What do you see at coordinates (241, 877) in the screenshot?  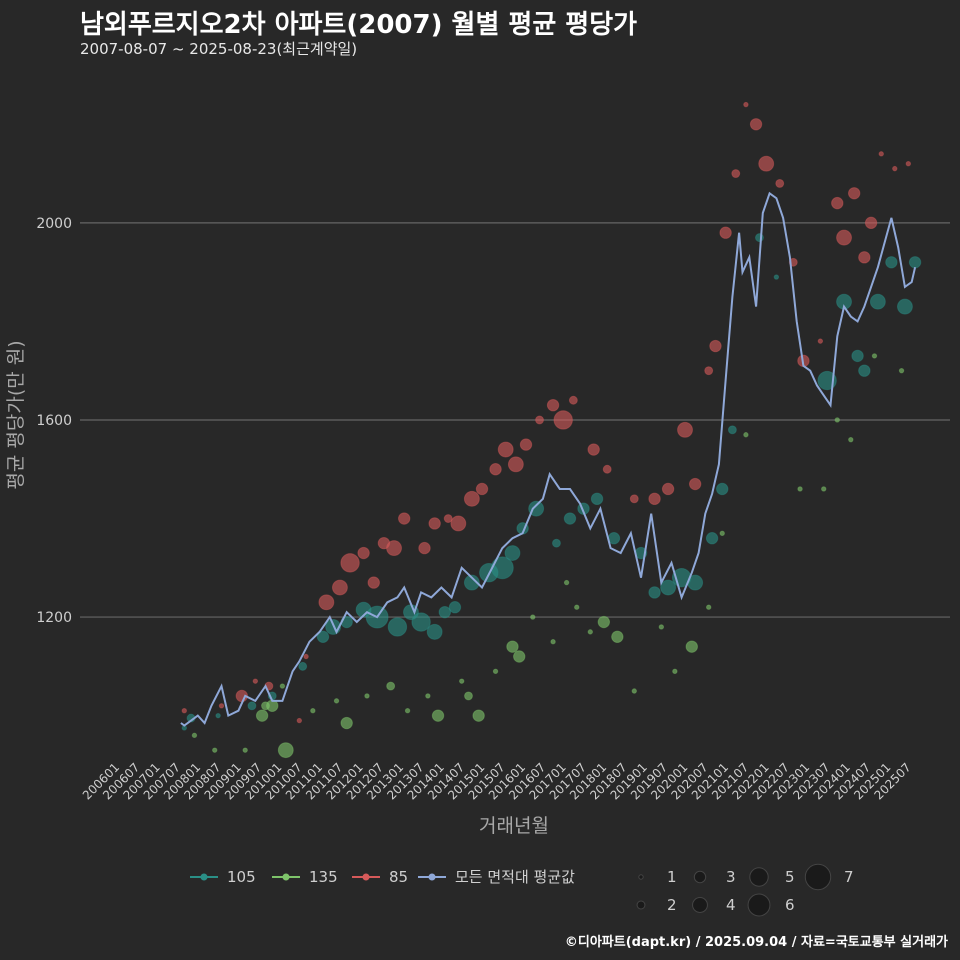 I see `legend-label: 105` at bounding box center [241, 877].